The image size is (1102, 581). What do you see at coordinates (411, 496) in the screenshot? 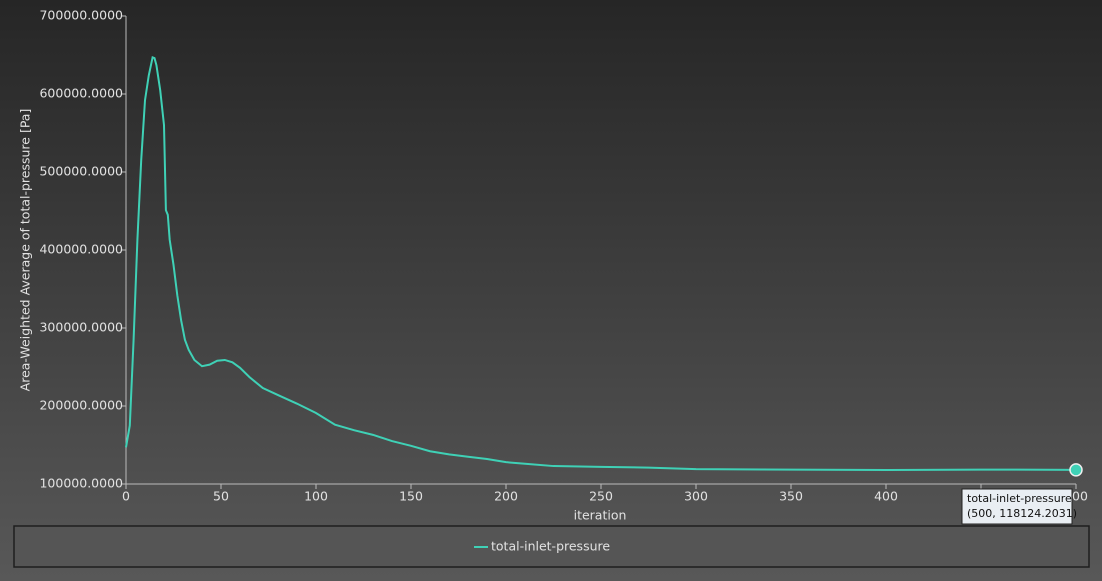
I see `x-tick-label: 150` at bounding box center [411, 496].